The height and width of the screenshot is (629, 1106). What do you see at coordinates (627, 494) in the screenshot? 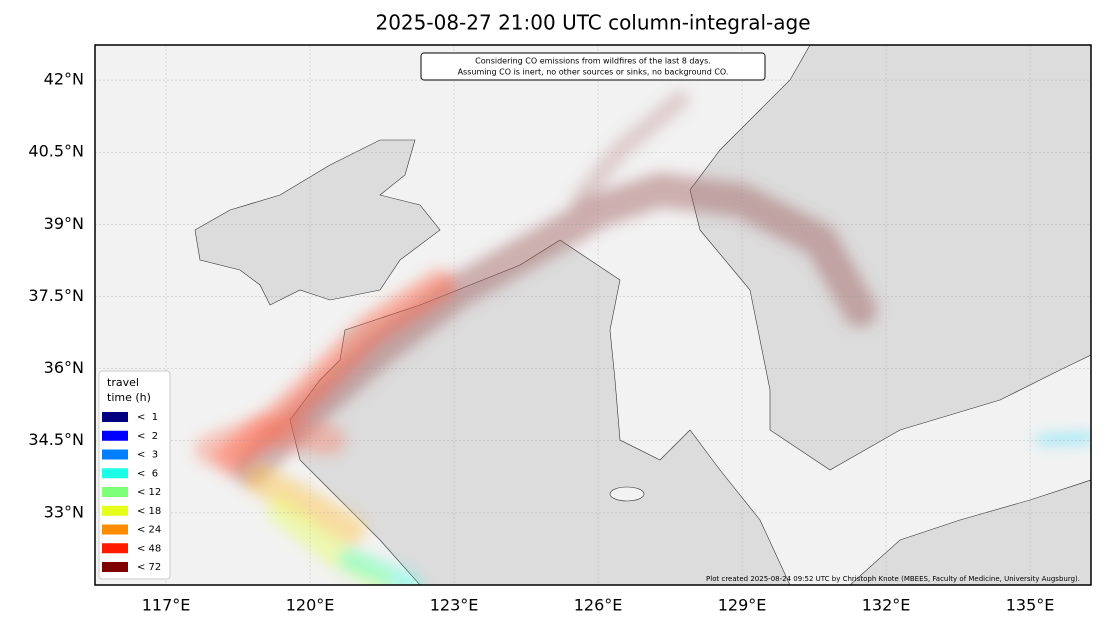
I see `jeju-island` at bounding box center [627, 494].